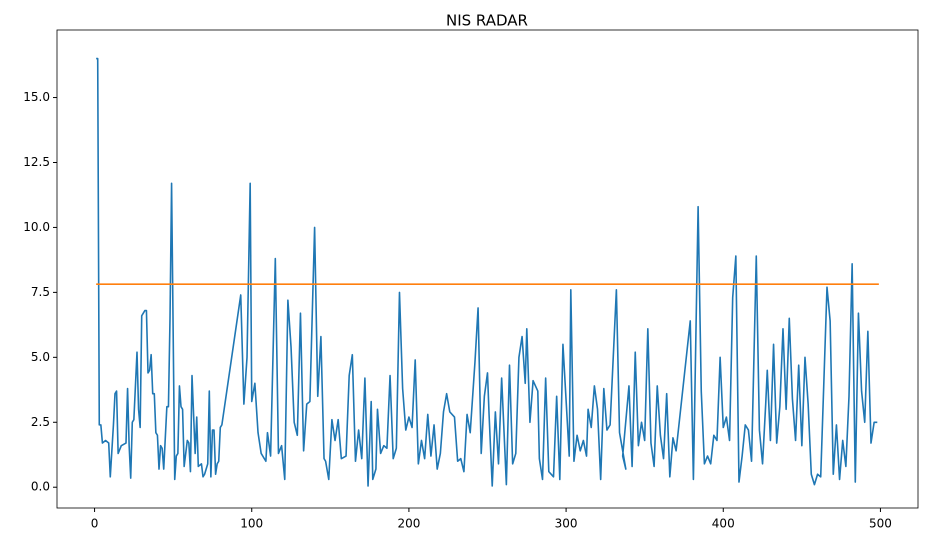 The height and width of the screenshot is (553, 935). I want to click on y-tick-label: 7.5, so click(40, 292).